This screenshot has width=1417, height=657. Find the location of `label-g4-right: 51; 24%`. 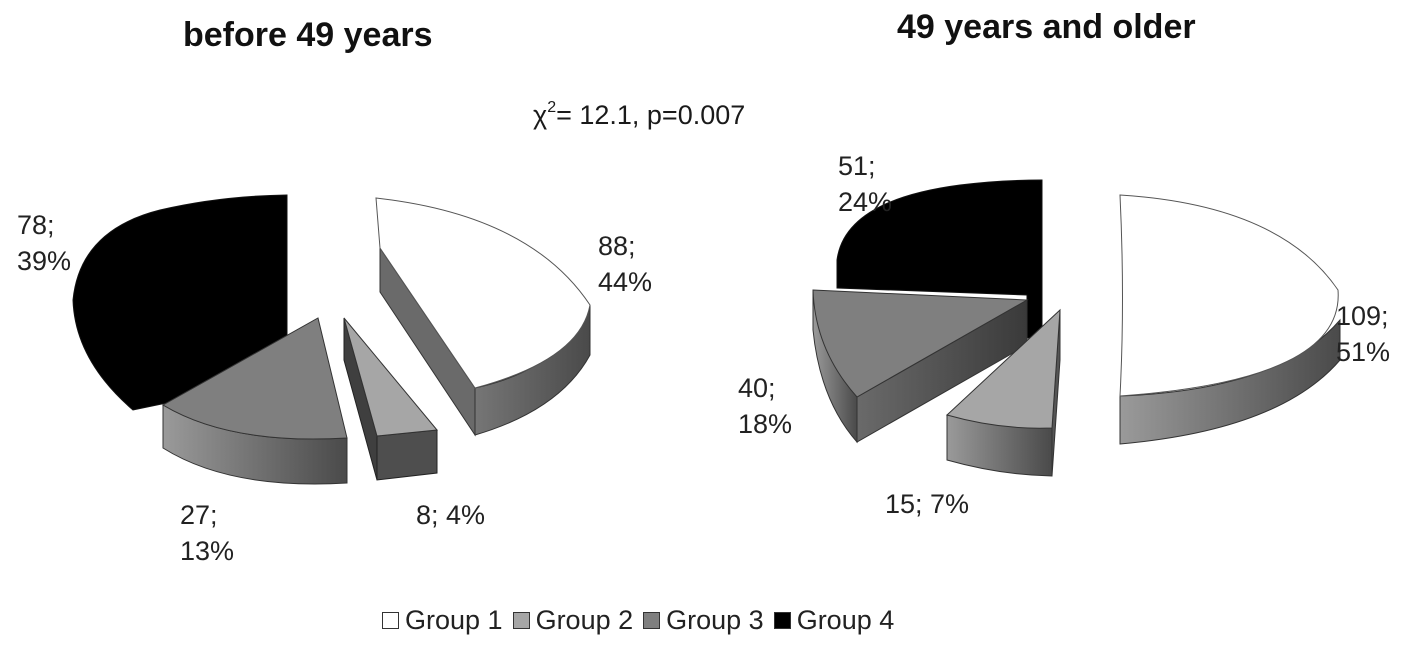

label-g4-right: 51; 24% is located at coordinates (865, 184).